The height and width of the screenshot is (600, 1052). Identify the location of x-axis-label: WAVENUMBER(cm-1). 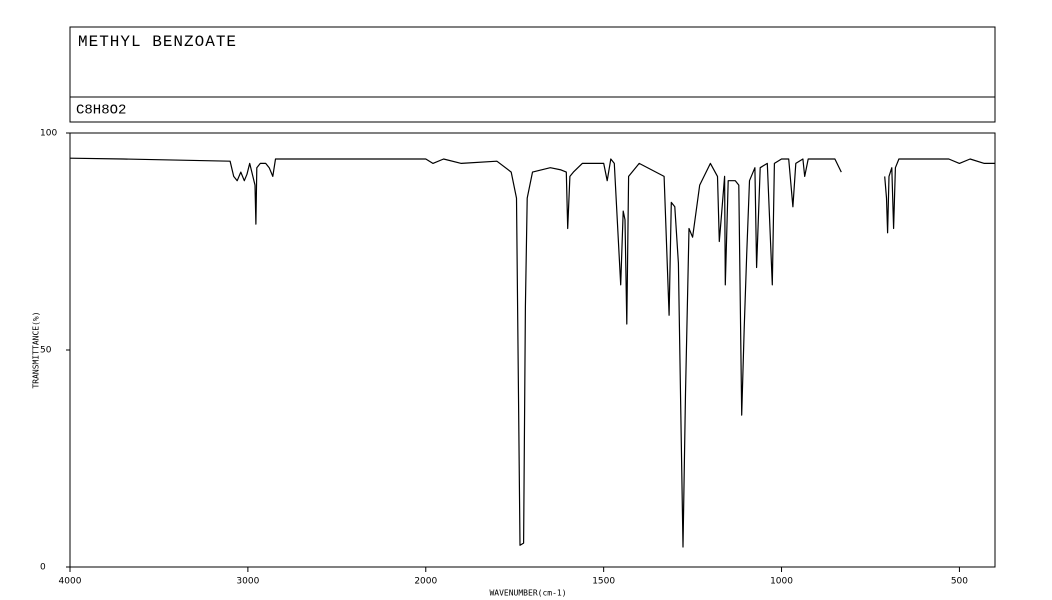
(527, 593).